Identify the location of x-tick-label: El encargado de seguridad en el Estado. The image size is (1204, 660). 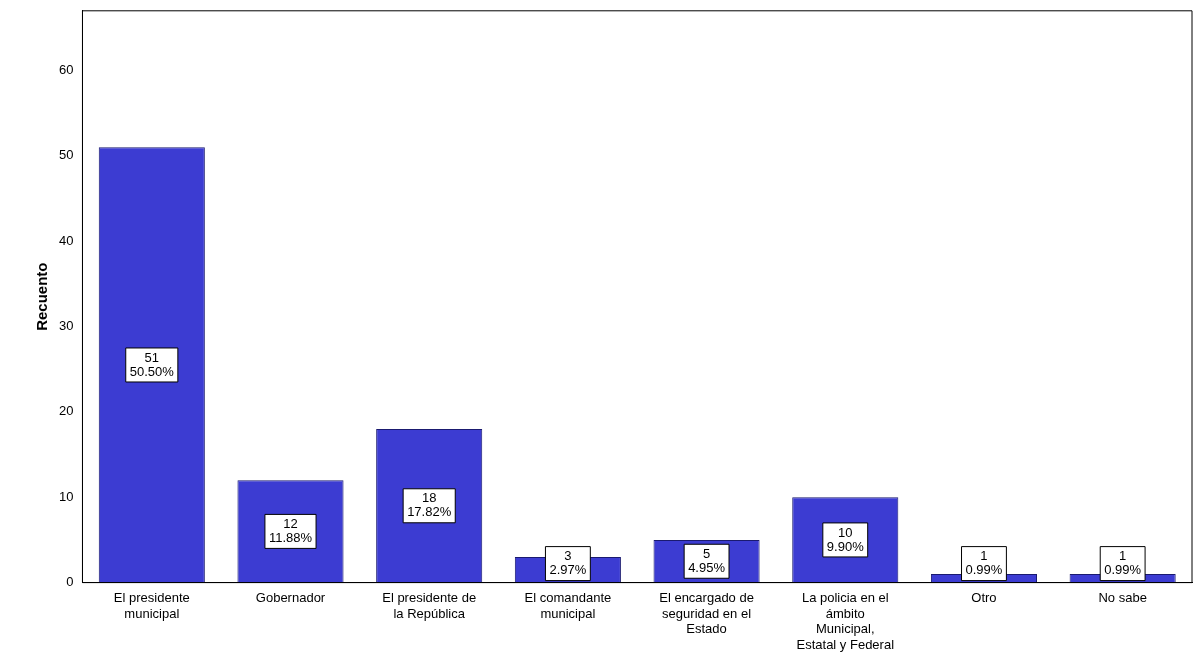
(706, 613).